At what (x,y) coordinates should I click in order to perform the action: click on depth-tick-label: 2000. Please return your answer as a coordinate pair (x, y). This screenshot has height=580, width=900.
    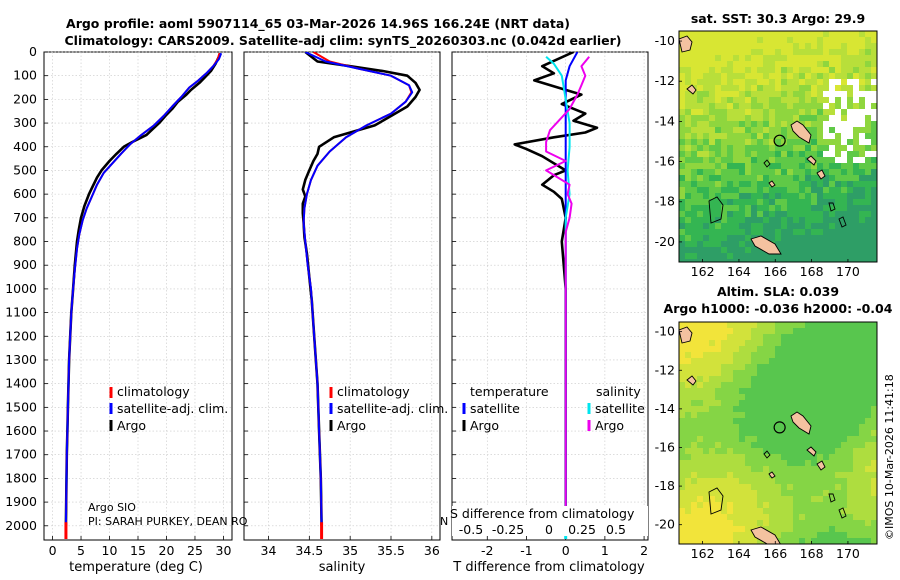
    Looking at the image, I should click on (21, 525).